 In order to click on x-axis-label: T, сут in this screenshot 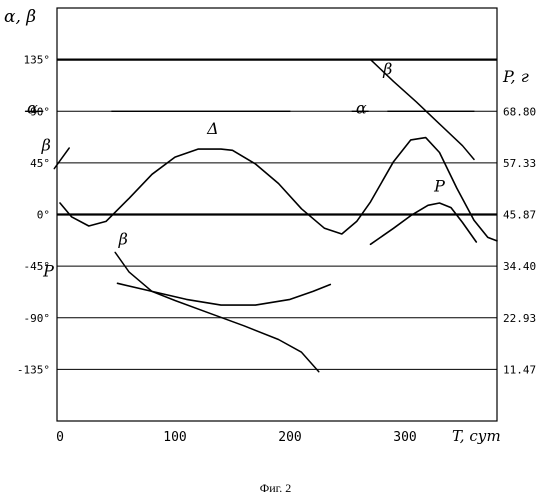, I will do `click(476, 436)`.